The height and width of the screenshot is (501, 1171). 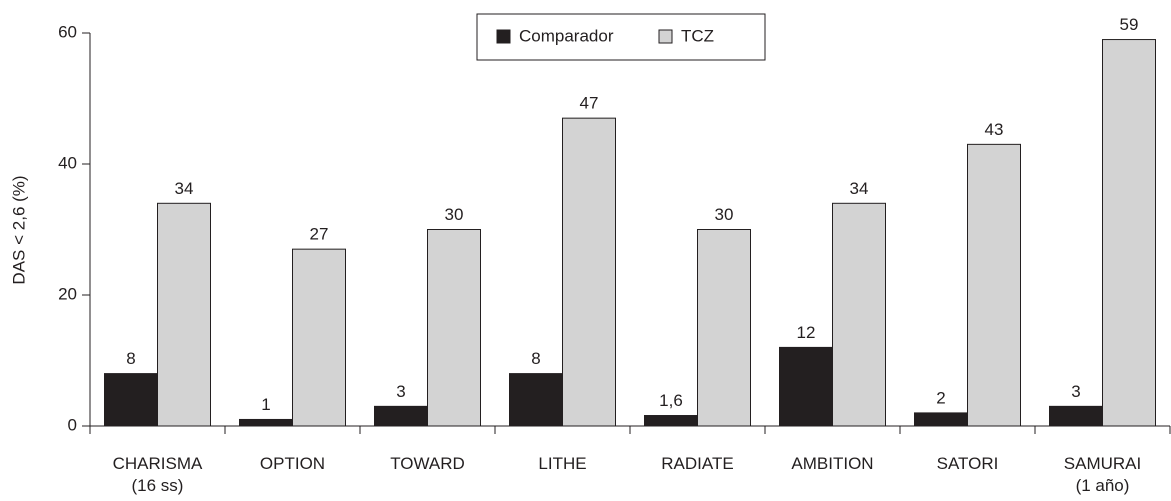 I want to click on value-label: 12, so click(x=806, y=332).